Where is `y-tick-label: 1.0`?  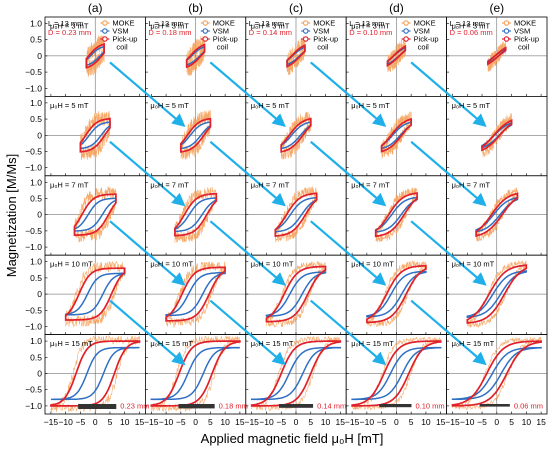
y-tick-label: 1.0 is located at coordinates (36, 182).